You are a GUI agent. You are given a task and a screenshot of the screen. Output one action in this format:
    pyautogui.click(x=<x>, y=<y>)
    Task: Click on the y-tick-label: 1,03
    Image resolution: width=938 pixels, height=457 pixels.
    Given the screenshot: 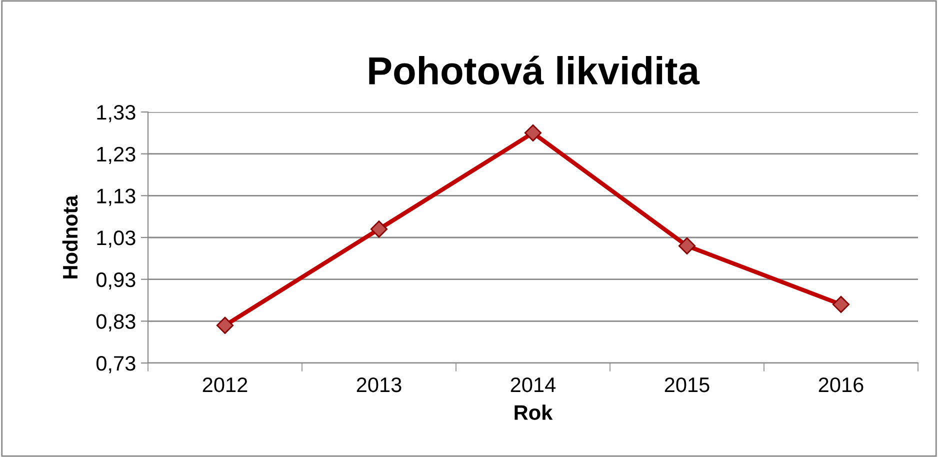 What is the action you would take?
    pyautogui.click(x=116, y=239)
    